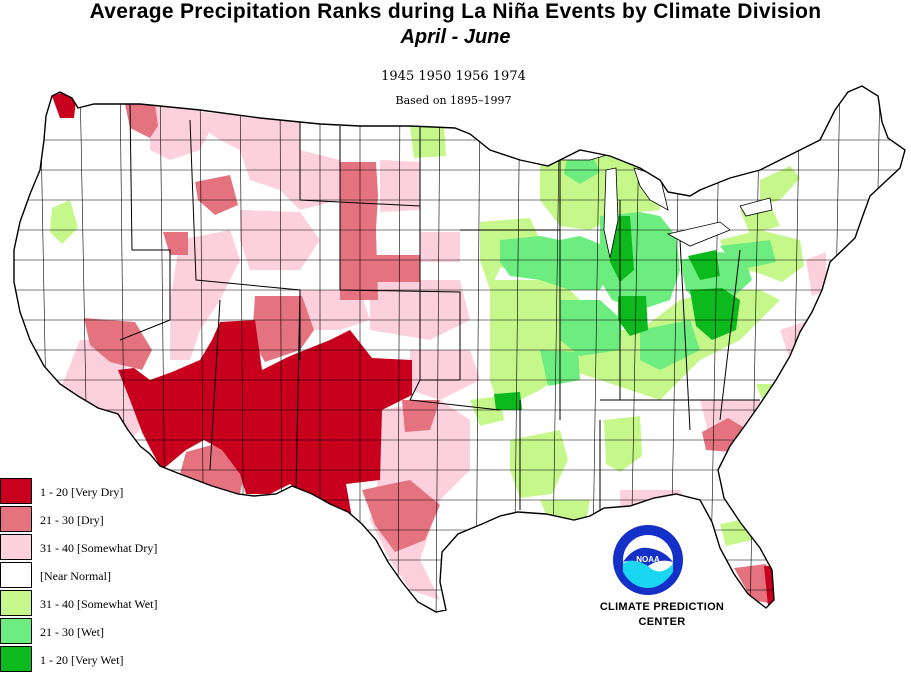 This screenshot has width=911, height=674. What do you see at coordinates (662, 607) in the screenshot?
I see `credit-line-1: CLIMATE PREDICTION` at bounding box center [662, 607].